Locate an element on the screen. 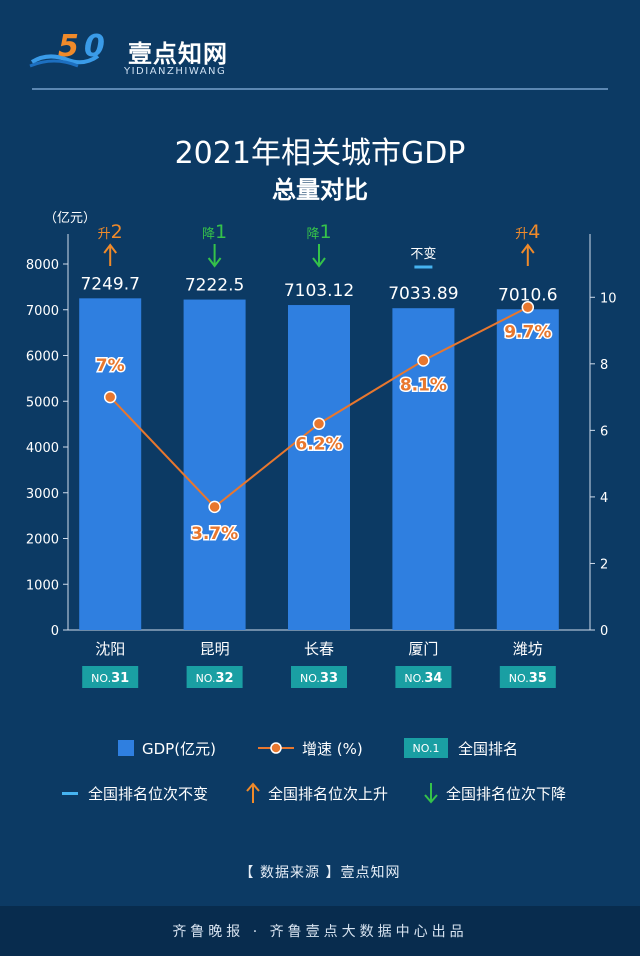 This screenshot has height=956, width=640. legend-up: 全国排名位次上升 is located at coordinates (317, 793).